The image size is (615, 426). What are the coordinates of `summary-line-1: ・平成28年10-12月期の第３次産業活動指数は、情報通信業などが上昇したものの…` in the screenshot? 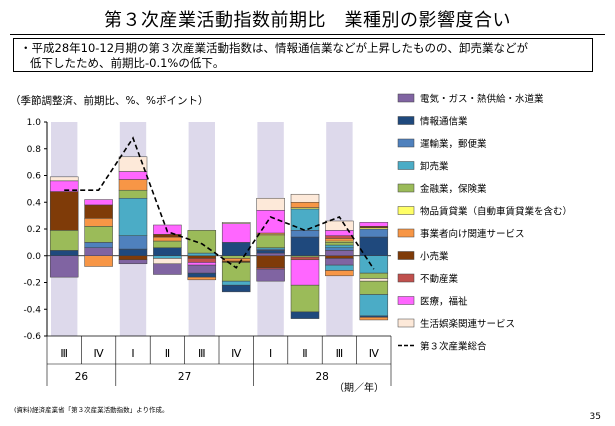 It's located at (274, 48).